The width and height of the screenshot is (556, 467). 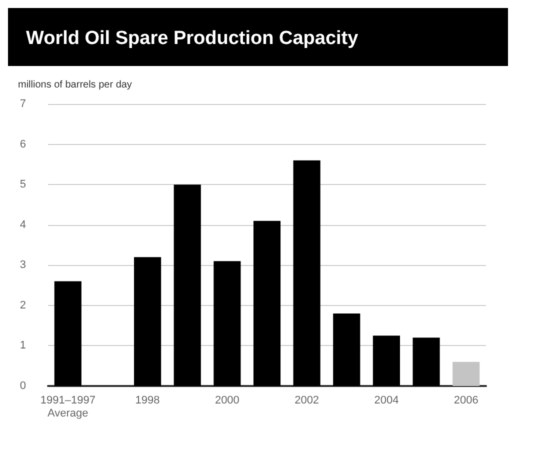 What do you see at coordinates (386, 400) in the screenshot?
I see `x-tick-label: 2004` at bounding box center [386, 400].